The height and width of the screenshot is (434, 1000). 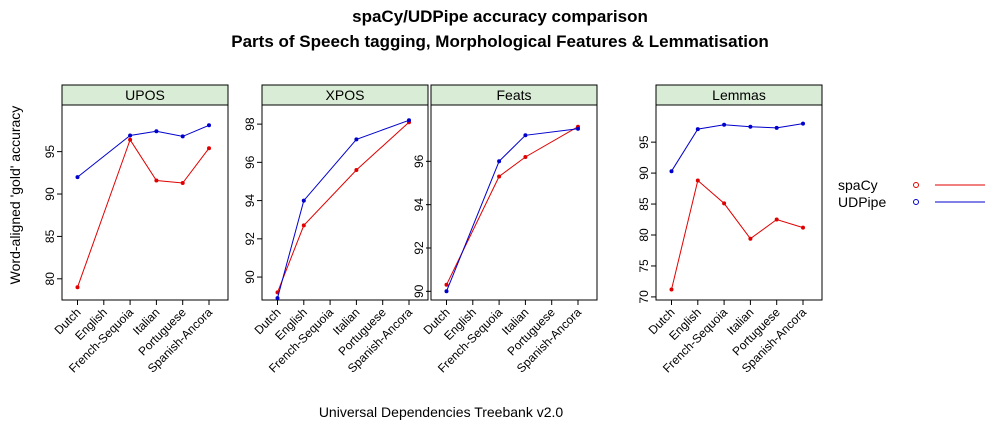 What do you see at coordinates (644, 297) in the screenshot?
I see `y-tick-label: 70` at bounding box center [644, 297].